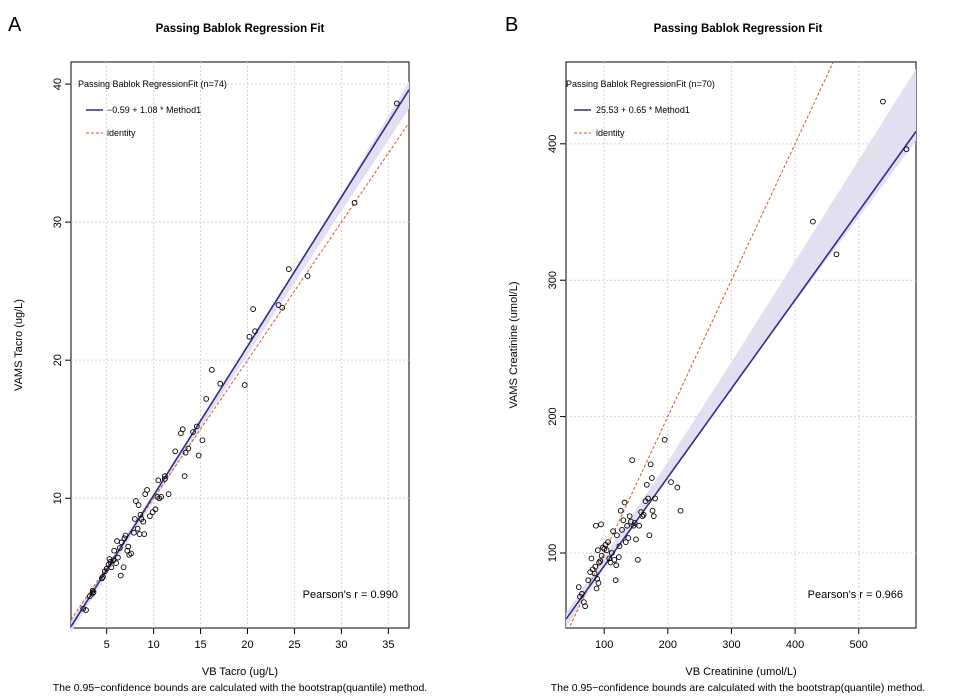 The image size is (970, 696). I want to click on panel-b-x-tick-label: 100, so click(604, 645).